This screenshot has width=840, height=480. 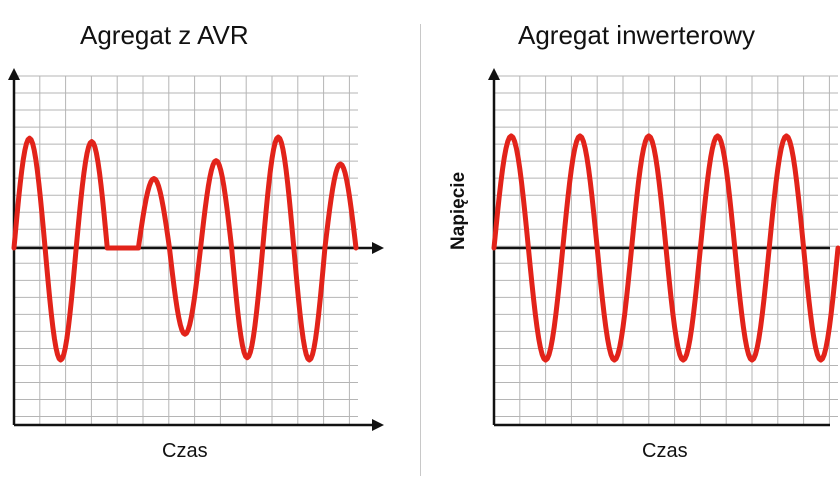 What do you see at coordinates (420, 250) in the screenshot?
I see `panel-divider` at bounding box center [420, 250].